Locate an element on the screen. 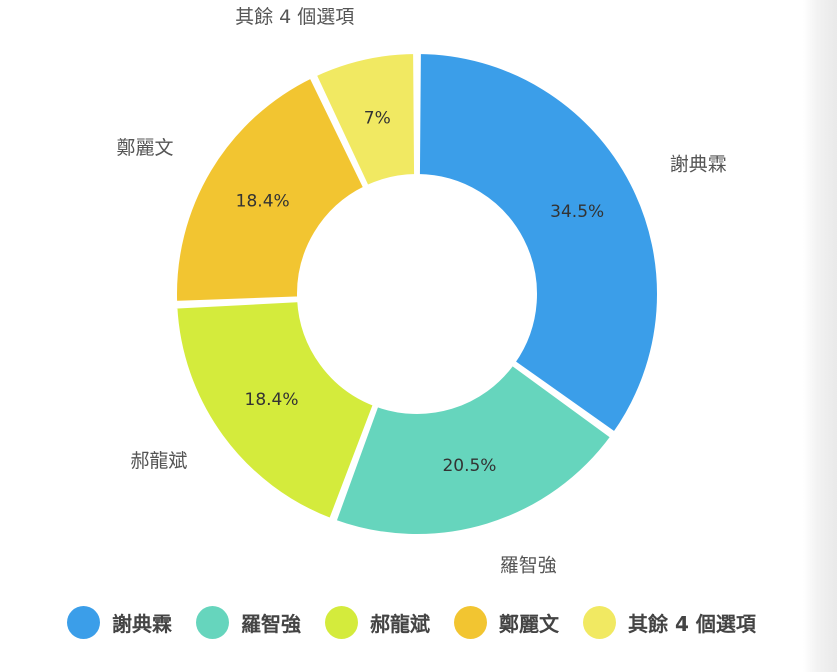  slice-category-label: 羅智強 is located at coordinates (528, 566).